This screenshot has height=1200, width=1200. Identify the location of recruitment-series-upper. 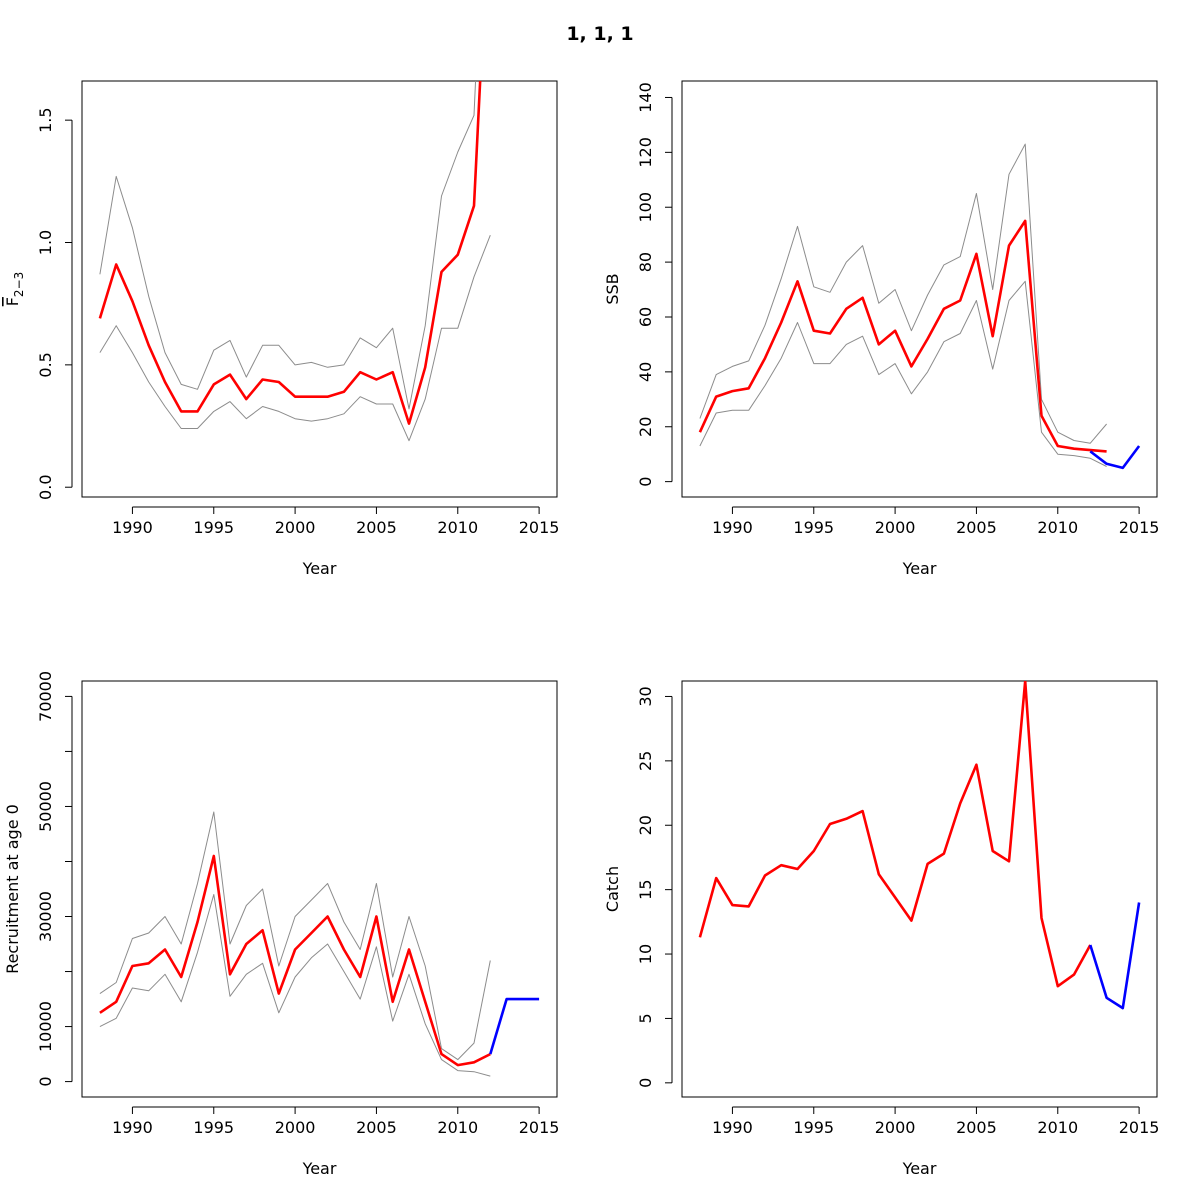
(295, 936).